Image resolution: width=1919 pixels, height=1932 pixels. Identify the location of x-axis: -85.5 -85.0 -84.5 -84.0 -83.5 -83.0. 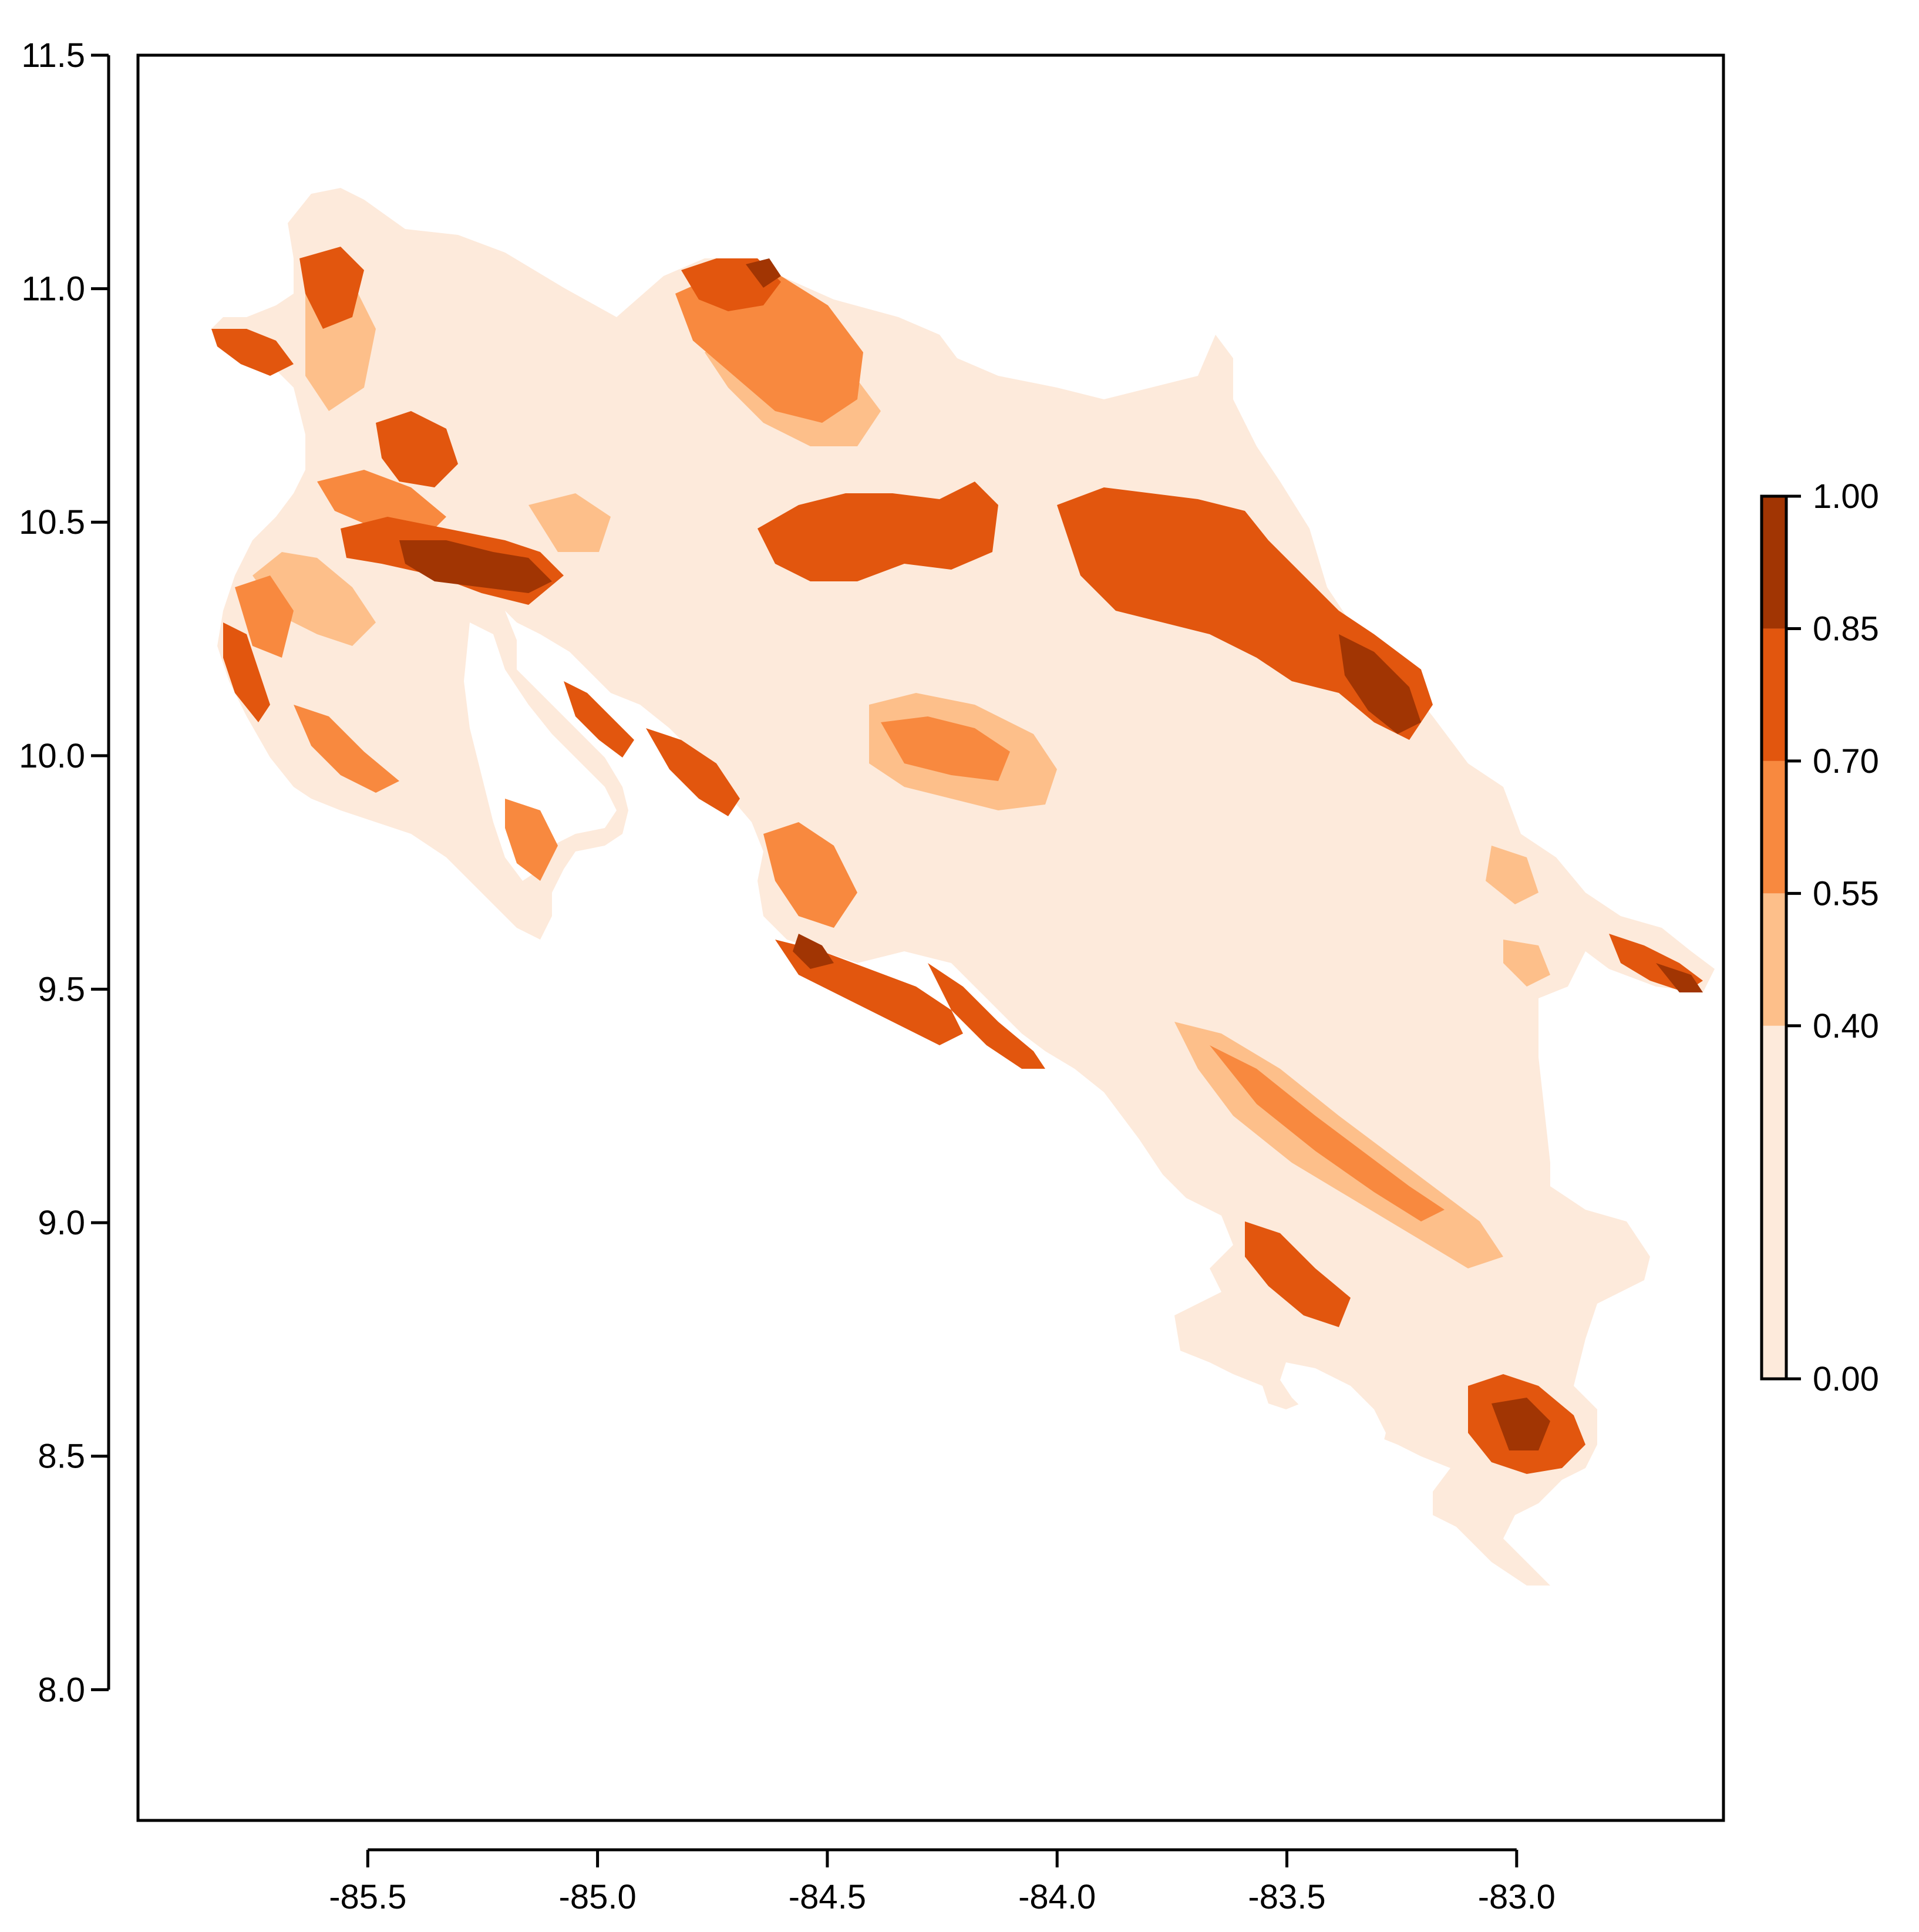
(942, 1882).